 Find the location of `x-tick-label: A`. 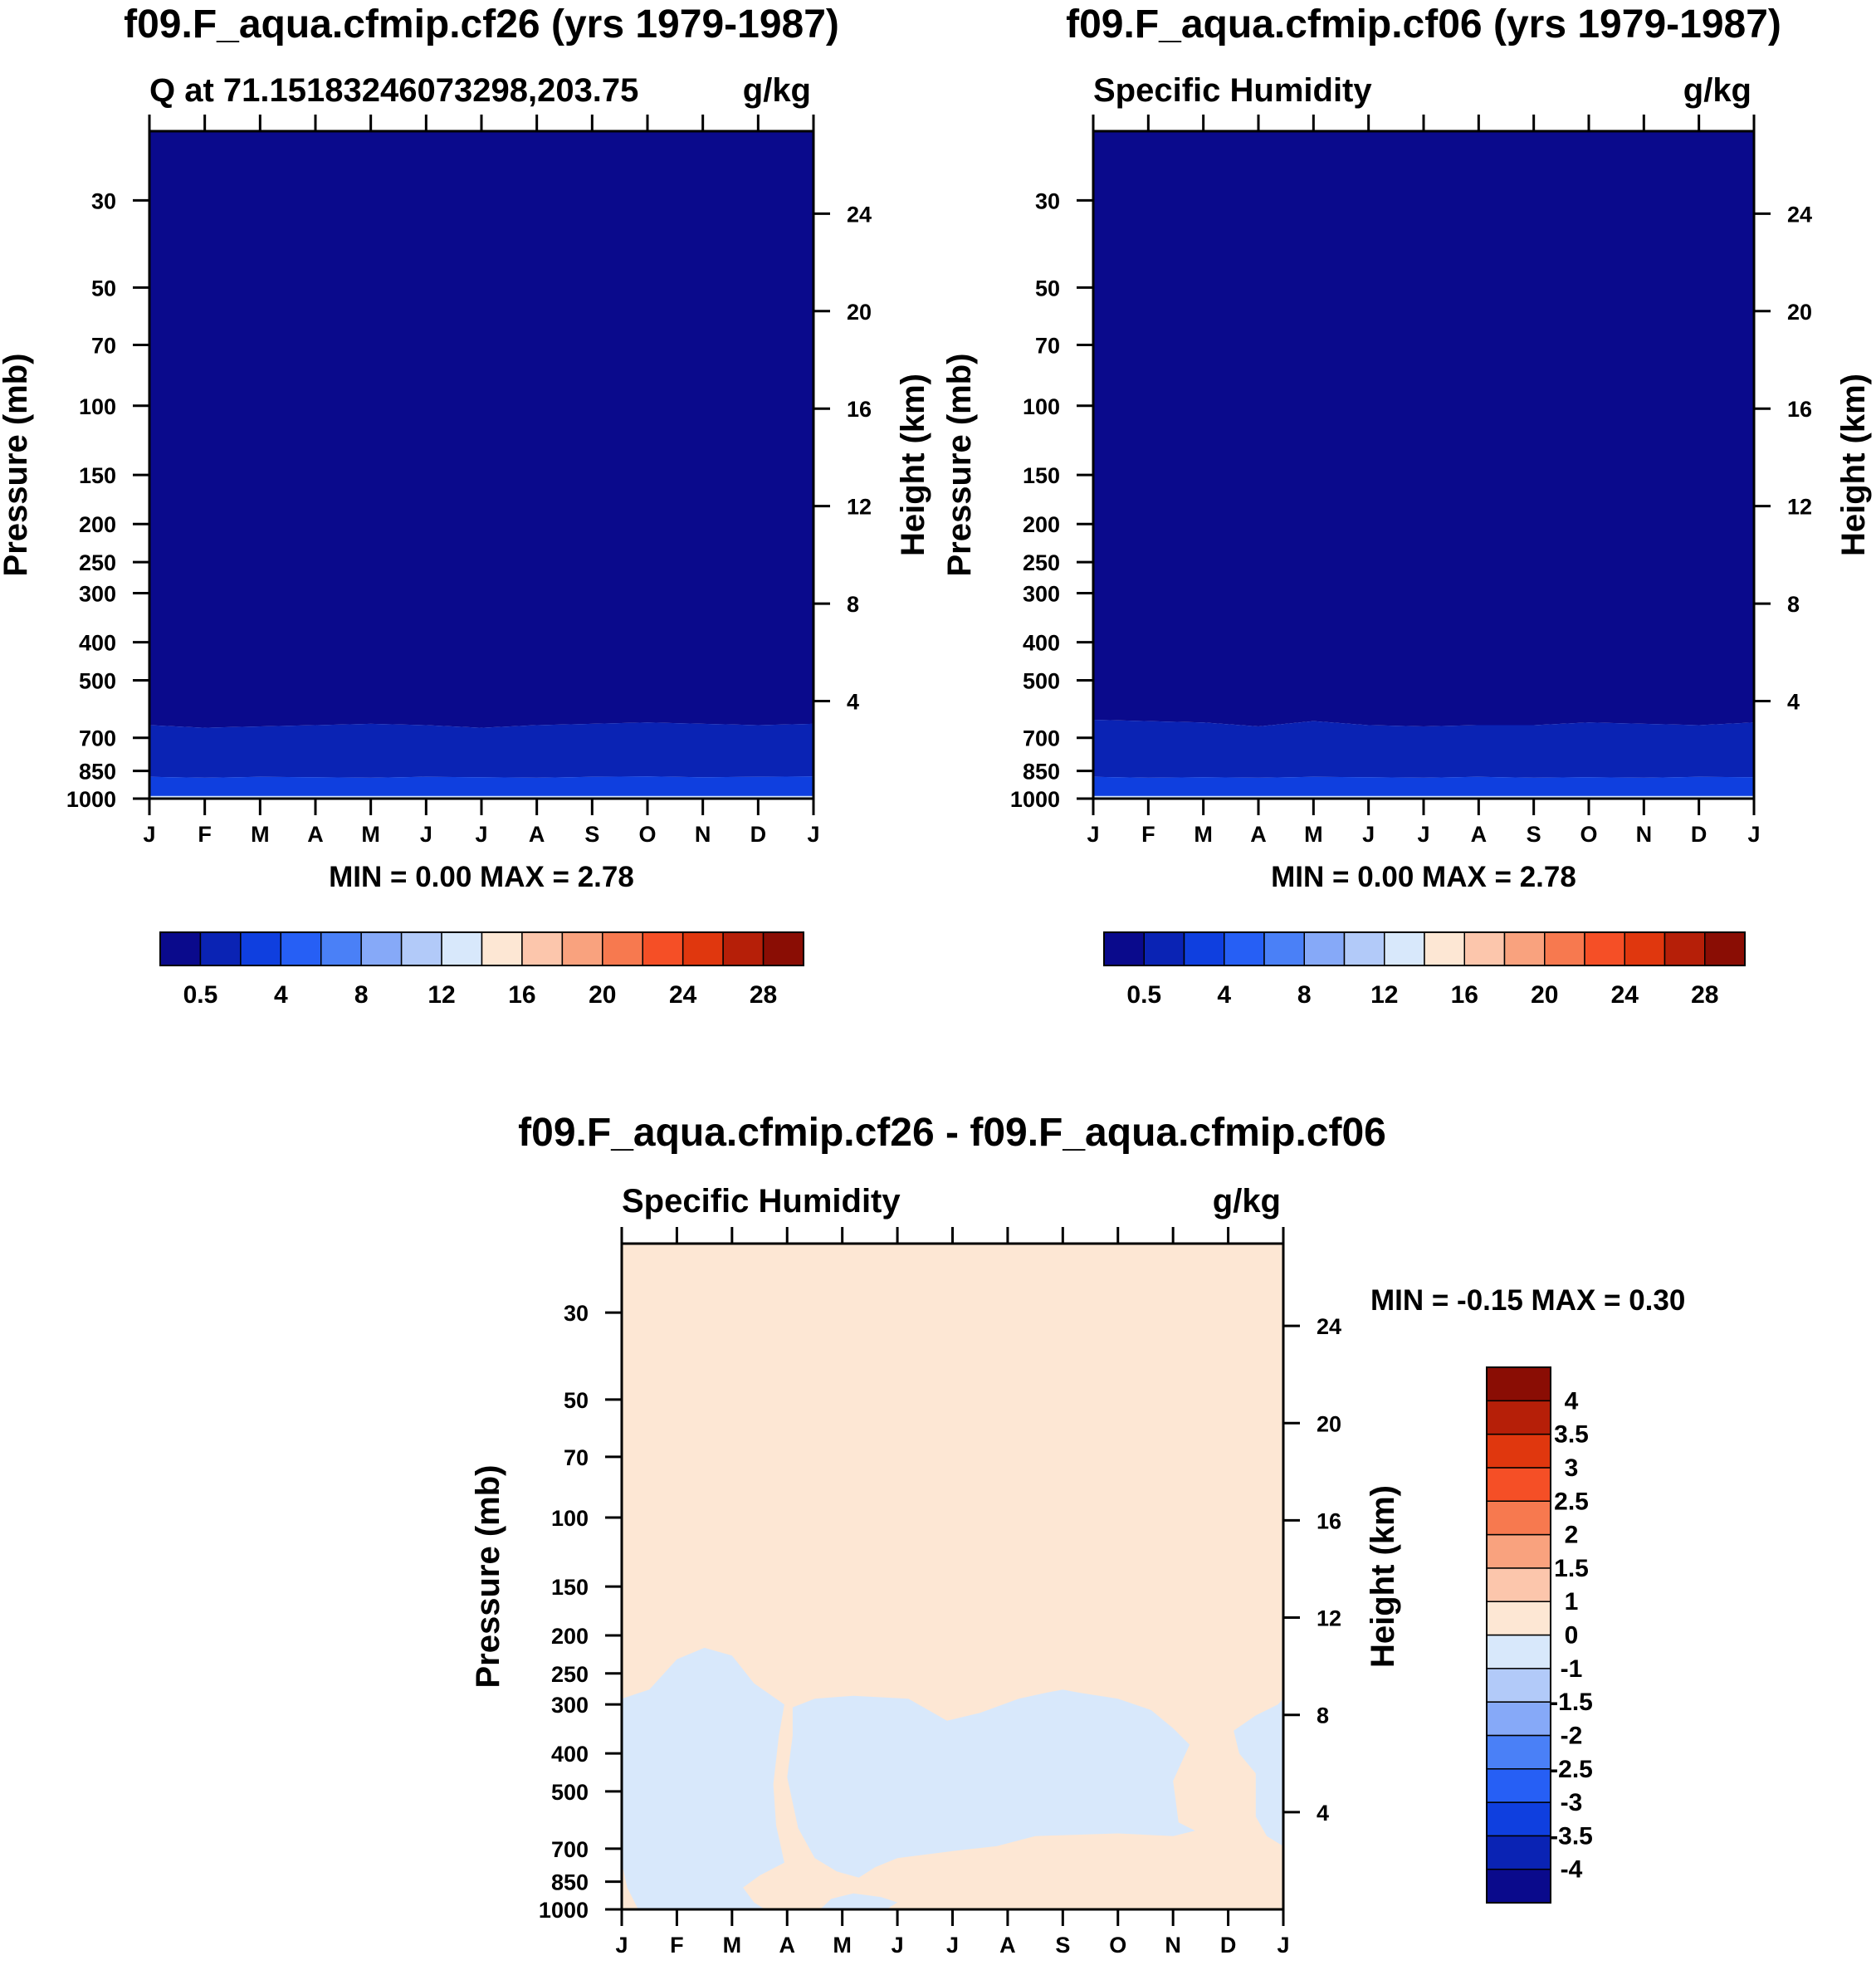

x-tick-label: A is located at coordinates (537, 834).